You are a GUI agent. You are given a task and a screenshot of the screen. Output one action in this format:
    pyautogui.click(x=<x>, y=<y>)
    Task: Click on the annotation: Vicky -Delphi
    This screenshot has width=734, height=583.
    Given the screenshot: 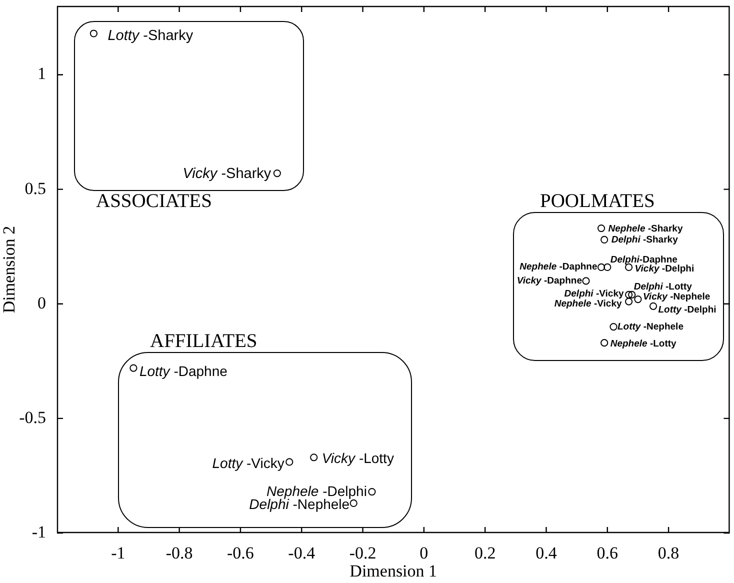 What is the action you would take?
    pyautogui.click(x=664, y=268)
    